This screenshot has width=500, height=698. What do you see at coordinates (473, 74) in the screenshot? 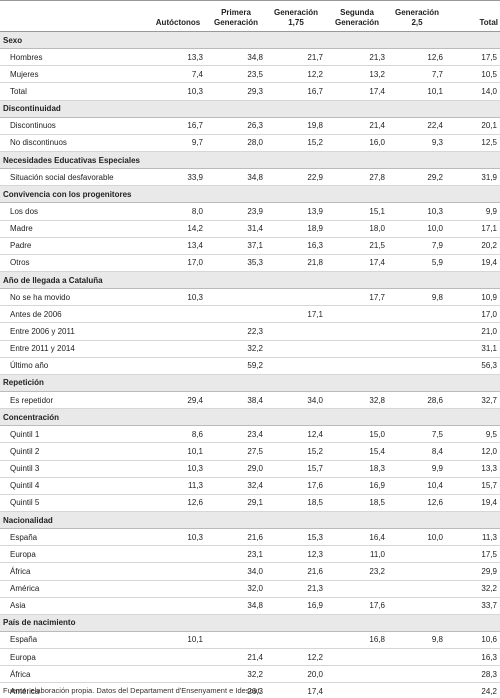
I see `cell: 10,5` at bounding box center [473, 74].